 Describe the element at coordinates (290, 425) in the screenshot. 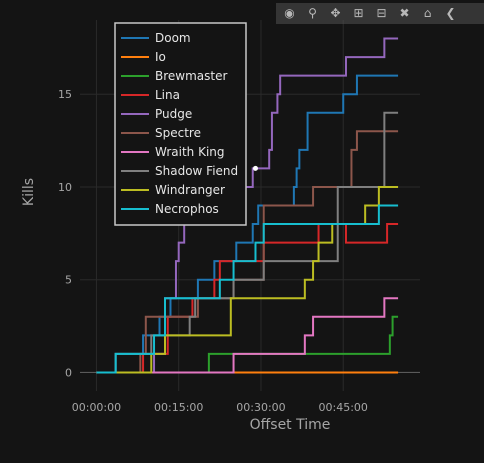

I see `x-axis-label: Offset Time` at that location.